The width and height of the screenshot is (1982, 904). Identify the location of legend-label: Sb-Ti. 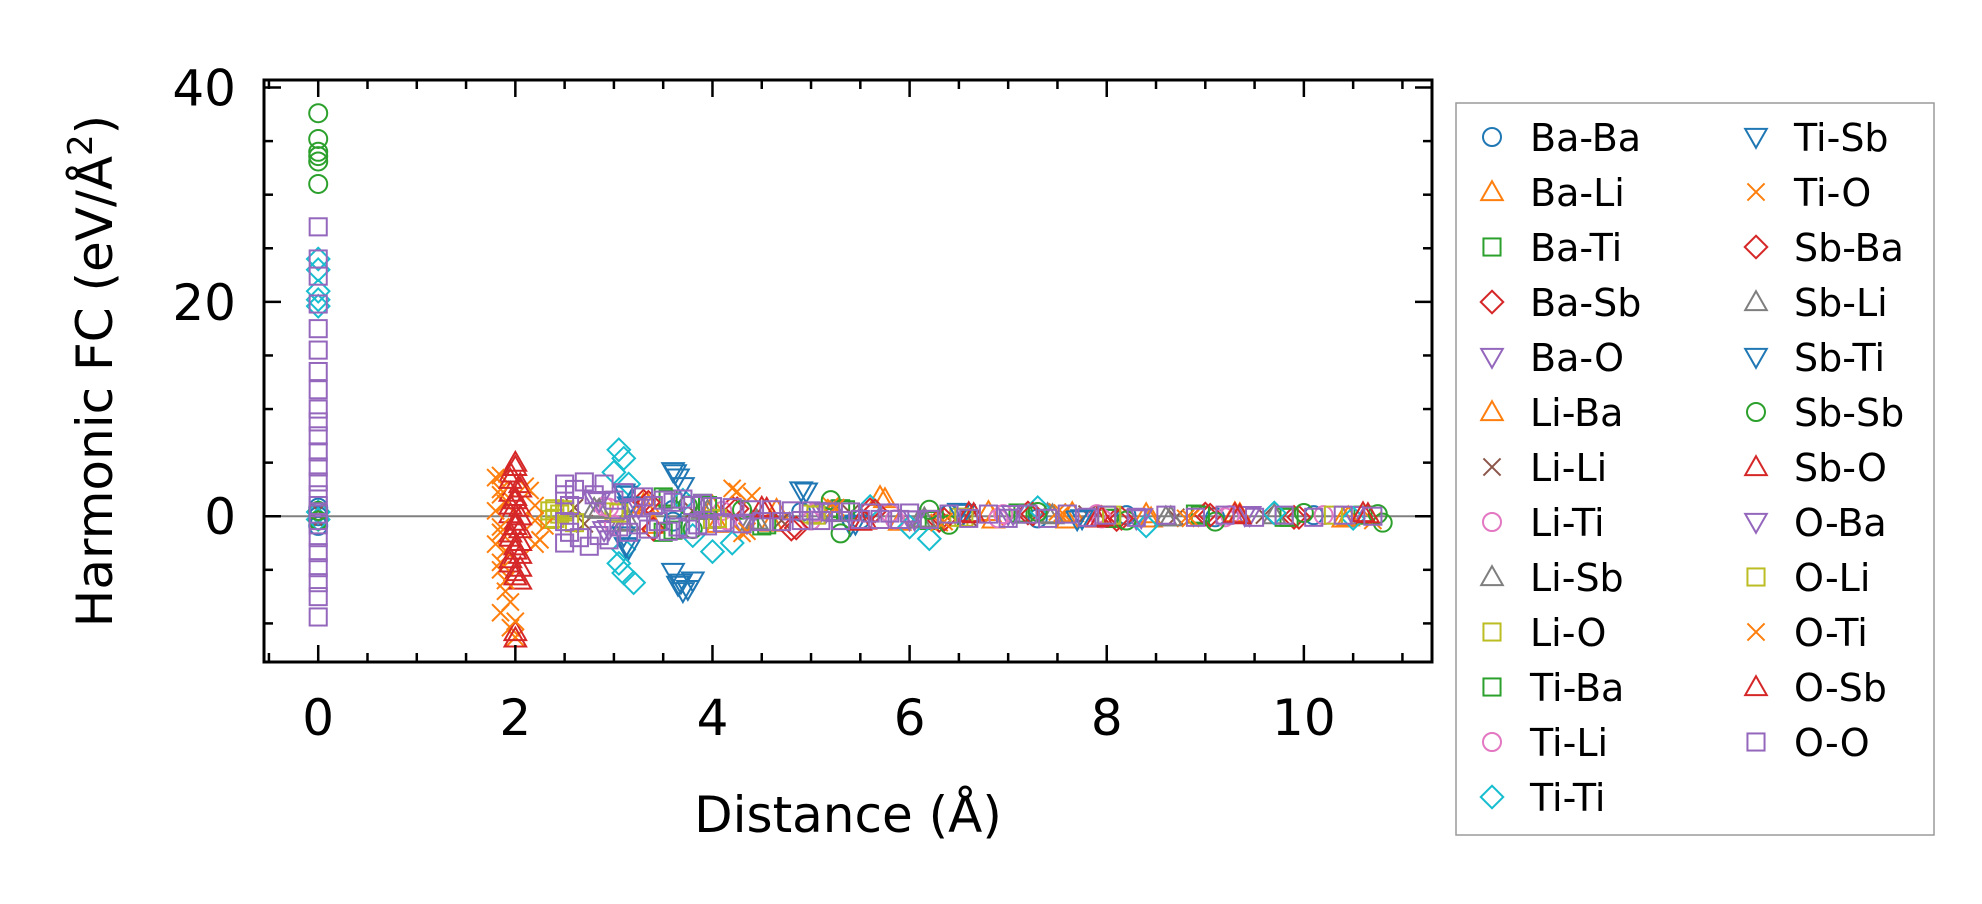
(1839, 358).